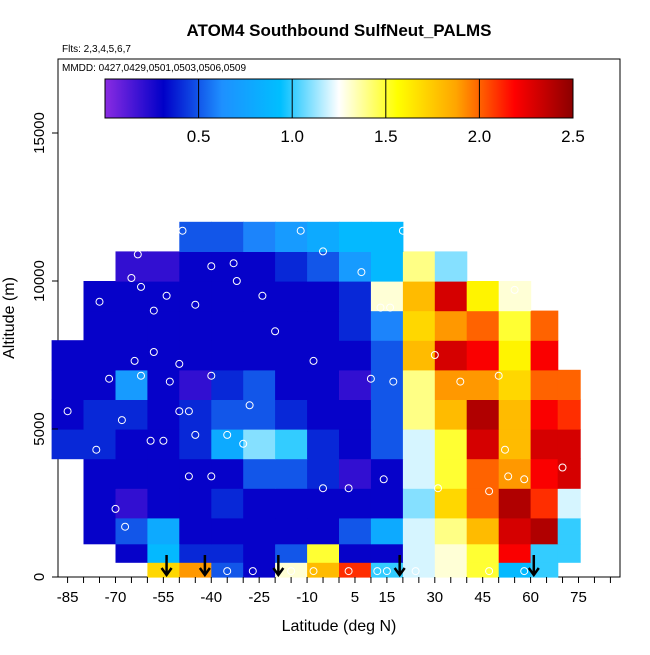  What do you see at coordinates (39, 428) in the screenshot?
I see `y-tick-label: 5000` at bounding box center [39, 428].